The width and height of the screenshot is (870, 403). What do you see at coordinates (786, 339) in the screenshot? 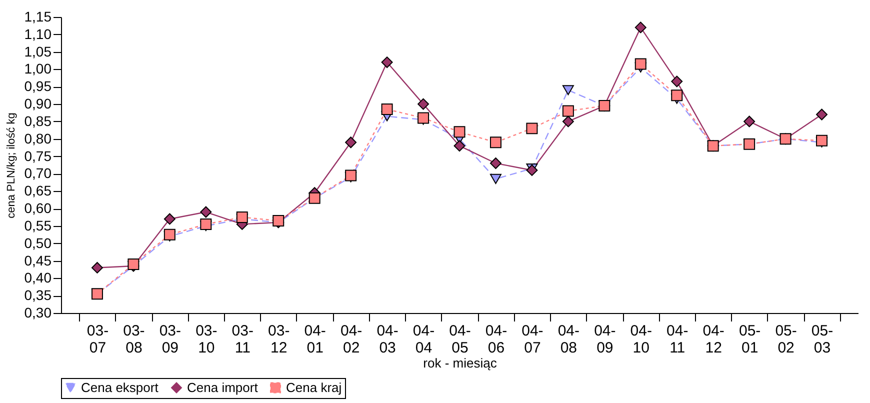
I see `x-tick-label: 05-02` at bounding box center [786, 339].